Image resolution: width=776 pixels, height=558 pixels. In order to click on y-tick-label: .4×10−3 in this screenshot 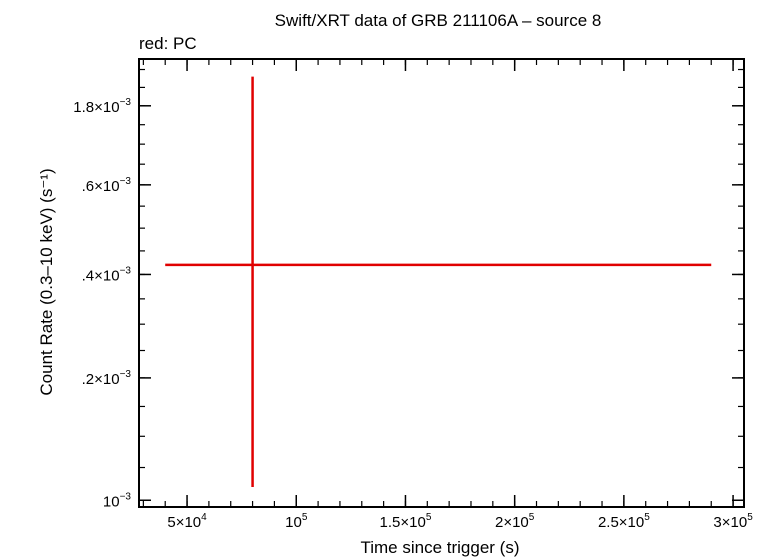, I will do `click(107, 274)`.